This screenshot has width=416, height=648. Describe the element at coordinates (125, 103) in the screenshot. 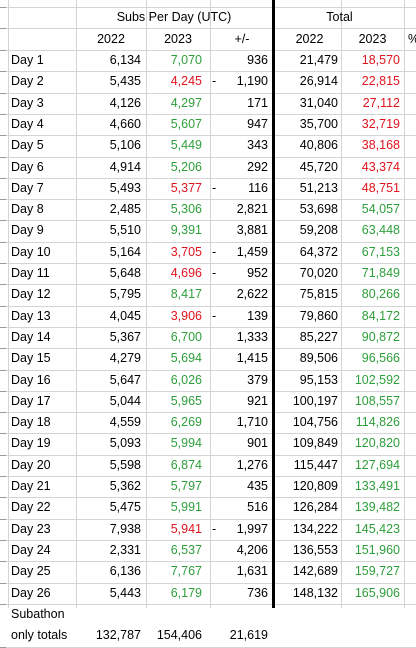

I see `cell-subs-2022: 4,126` at that location.